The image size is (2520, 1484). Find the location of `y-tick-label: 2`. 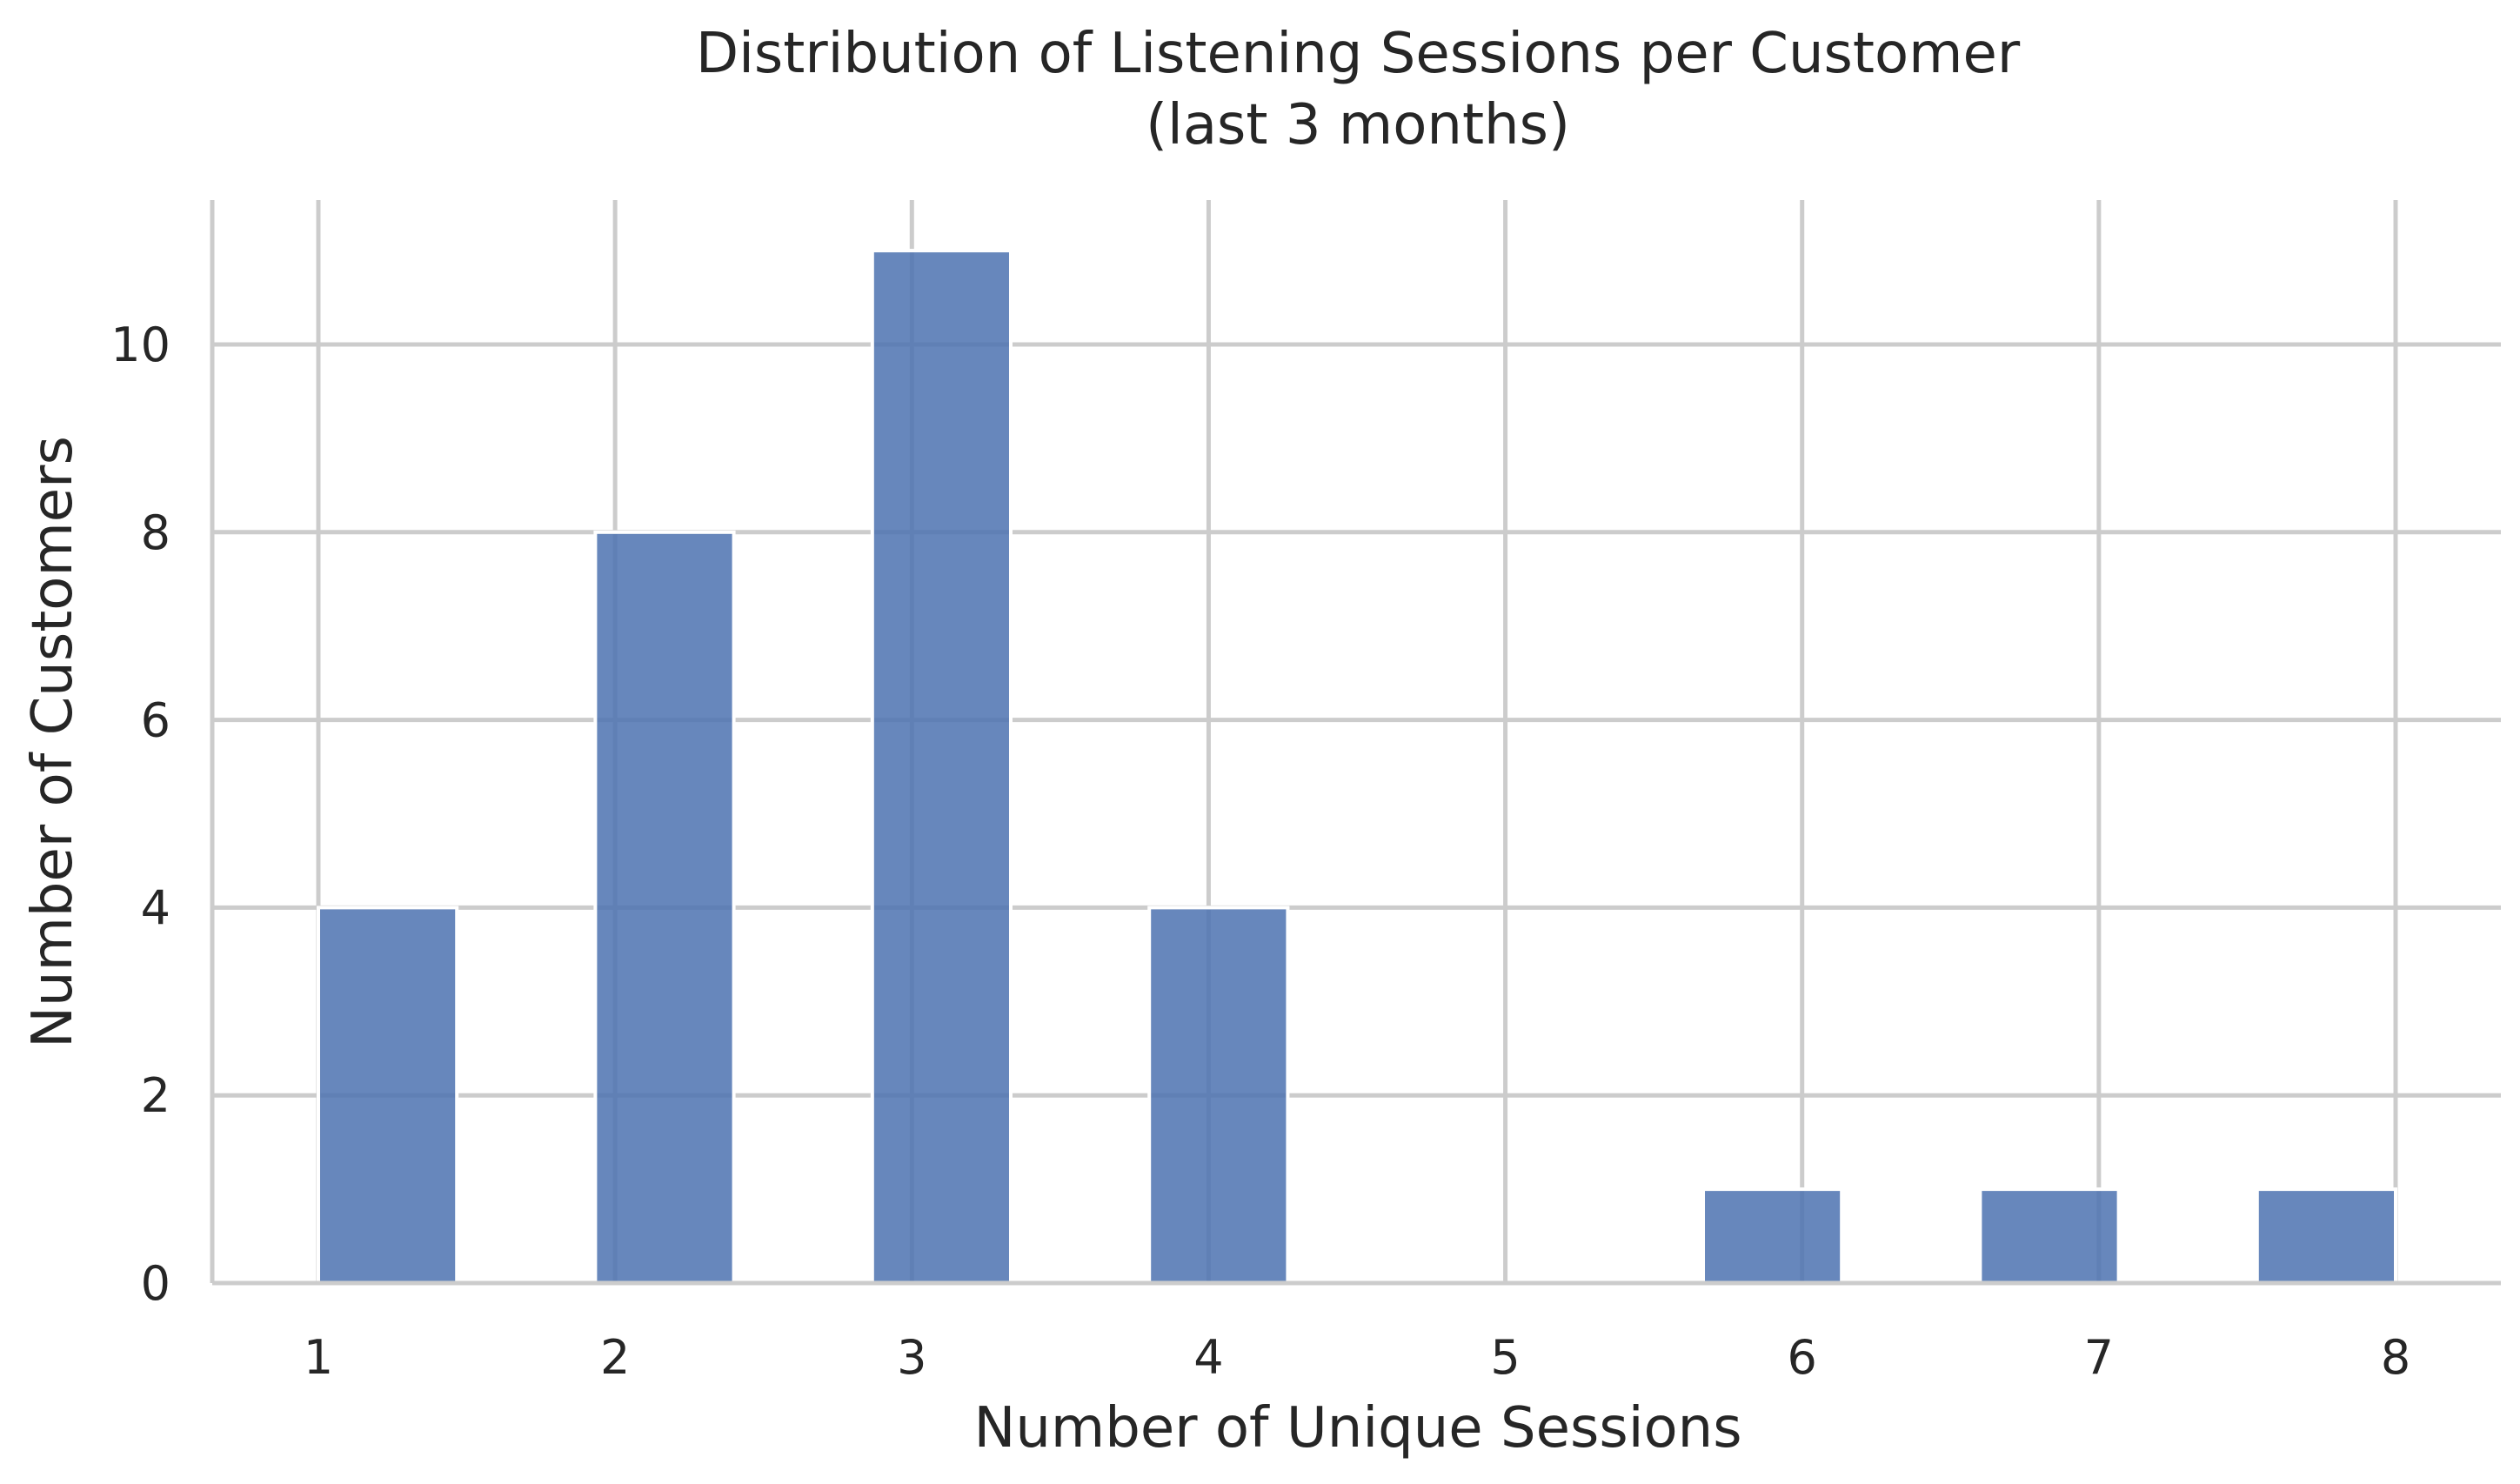

y-tick-label: 2 is located at coordinates (155, 1095).